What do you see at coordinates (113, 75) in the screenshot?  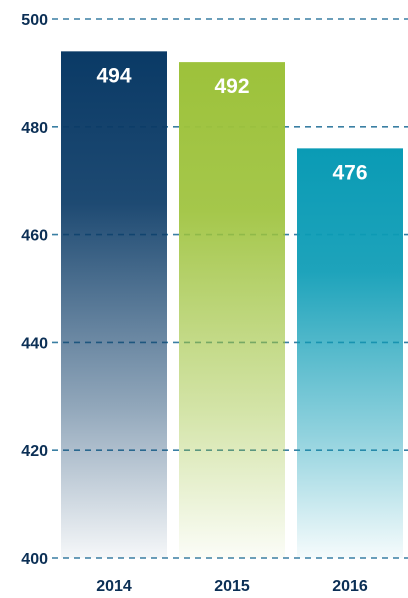 I see `data-label-2014: 494` at bounding box center [113, 75].